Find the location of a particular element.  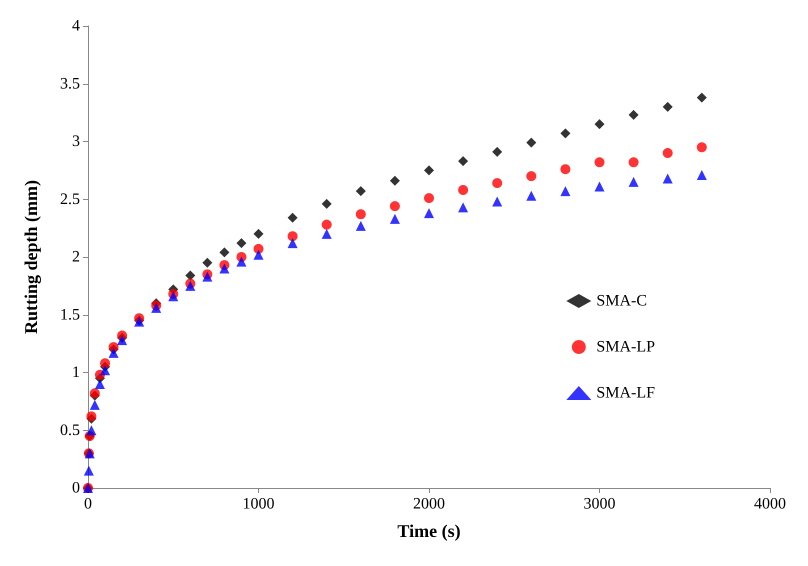

y-tick-label: 2.5 is located at coordinates (70, 199).